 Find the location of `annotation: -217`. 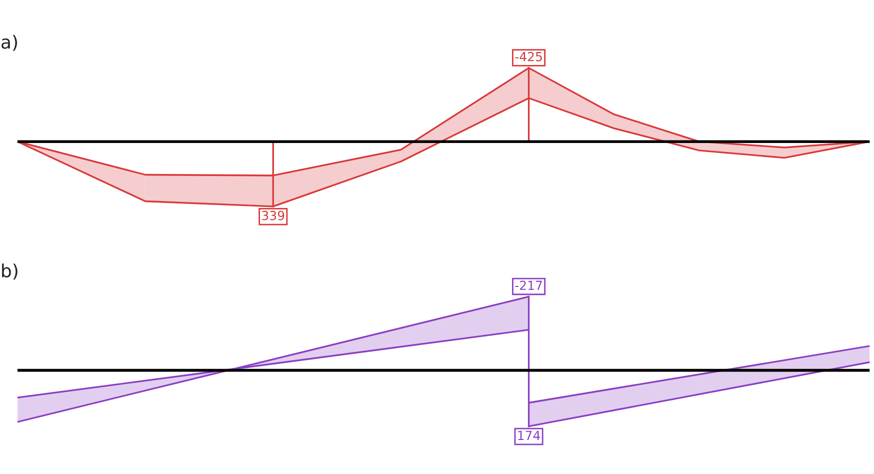

annotation: -217 is located at coordinates (528, 285).